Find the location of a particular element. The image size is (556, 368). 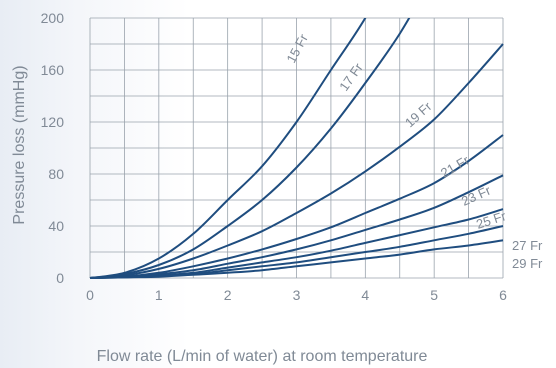

series-label-21fr: 21 Fr is located at coordinates (455, 166).